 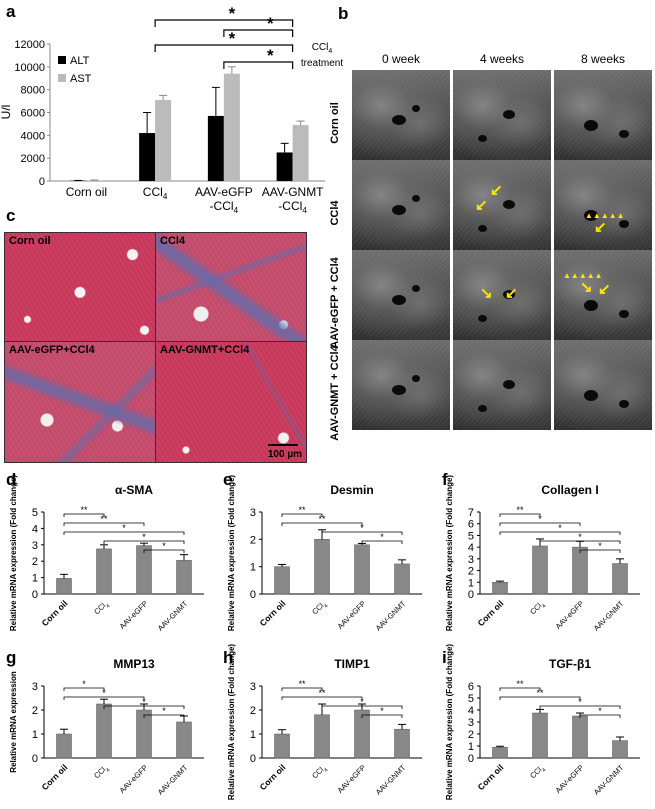 What do you see at coordinates (33, 136) in the screenshot?
I see `y-tick-label: 4000` at bounding box center [33, 136].